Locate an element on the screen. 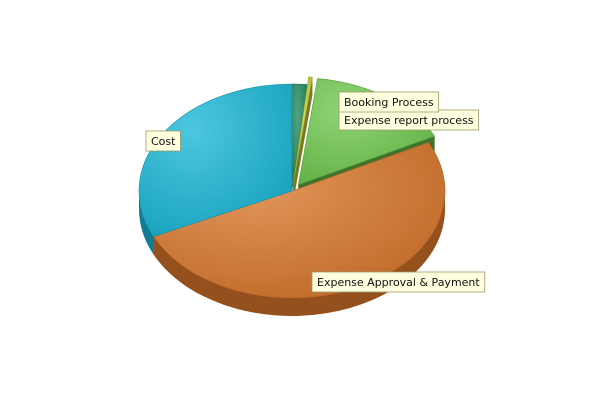  pie-label-expense-approval-payment: Expense Approval & Payment is located at coordinates (398, 282).